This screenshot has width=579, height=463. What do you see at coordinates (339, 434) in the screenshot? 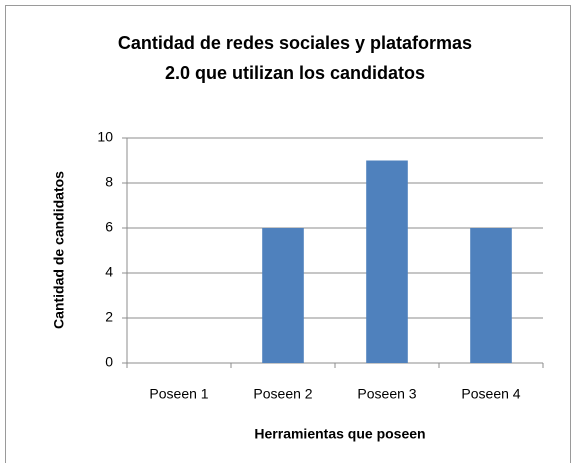
I see `x-axis-title: Herramientas que poseen` at bounding box center [339, 434].